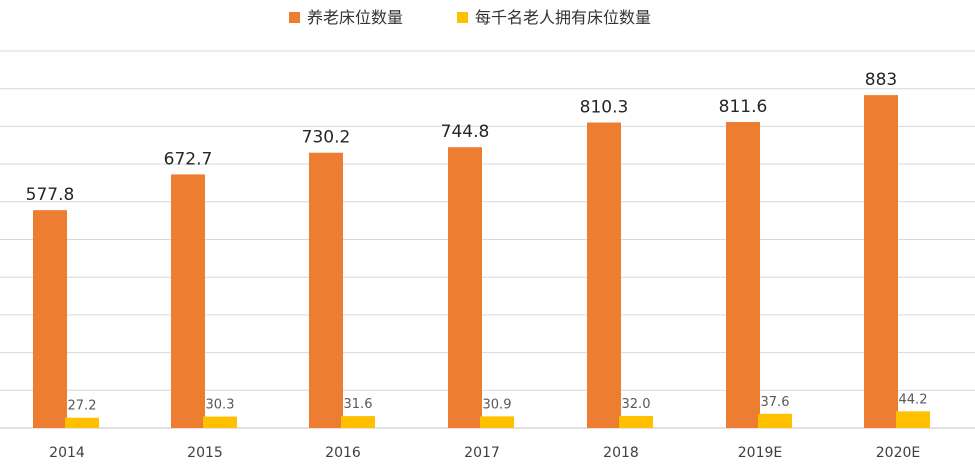 The image size is (975, 471). Describe the element at coordinates (775, 402) in the screenshot. I see `data-label-beds-per-thousand-2019E: 37.6` at that location.